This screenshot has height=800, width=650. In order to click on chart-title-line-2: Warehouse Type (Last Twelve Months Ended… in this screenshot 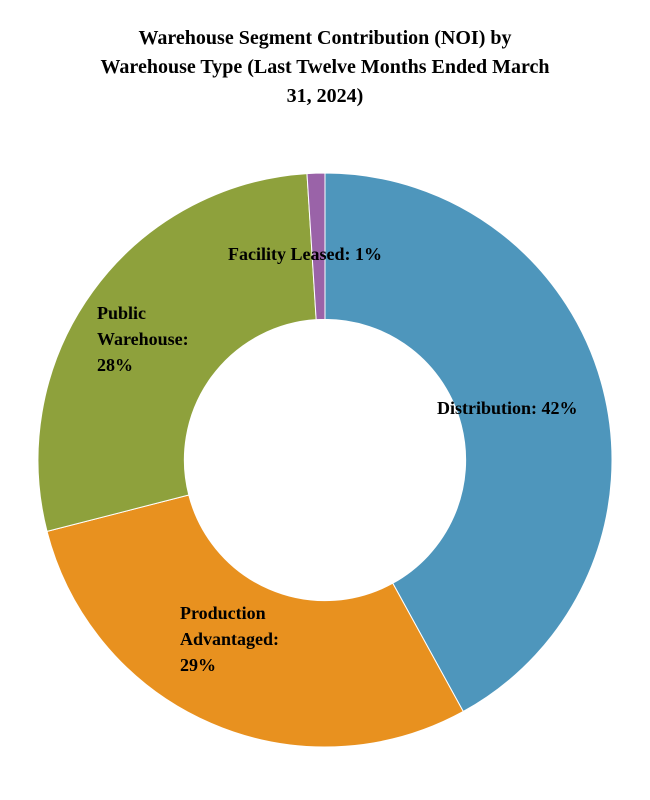, I will do `click(325, 67)`.